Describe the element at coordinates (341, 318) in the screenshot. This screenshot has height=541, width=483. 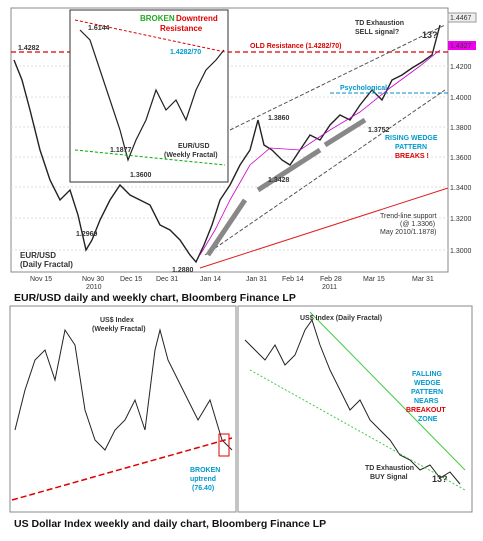
I see `annotation: US$ Index (Daily Fractal)` at that location.